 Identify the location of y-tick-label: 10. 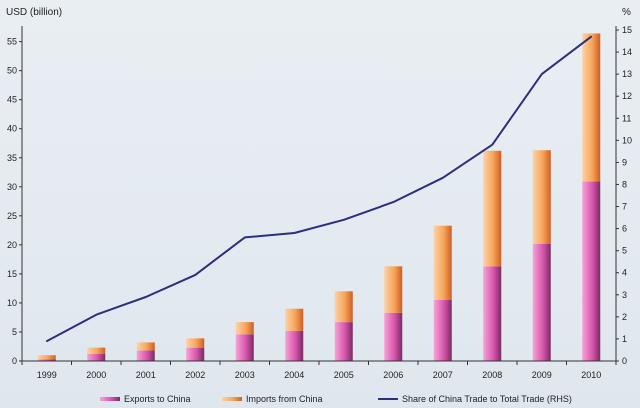
(12, 303).